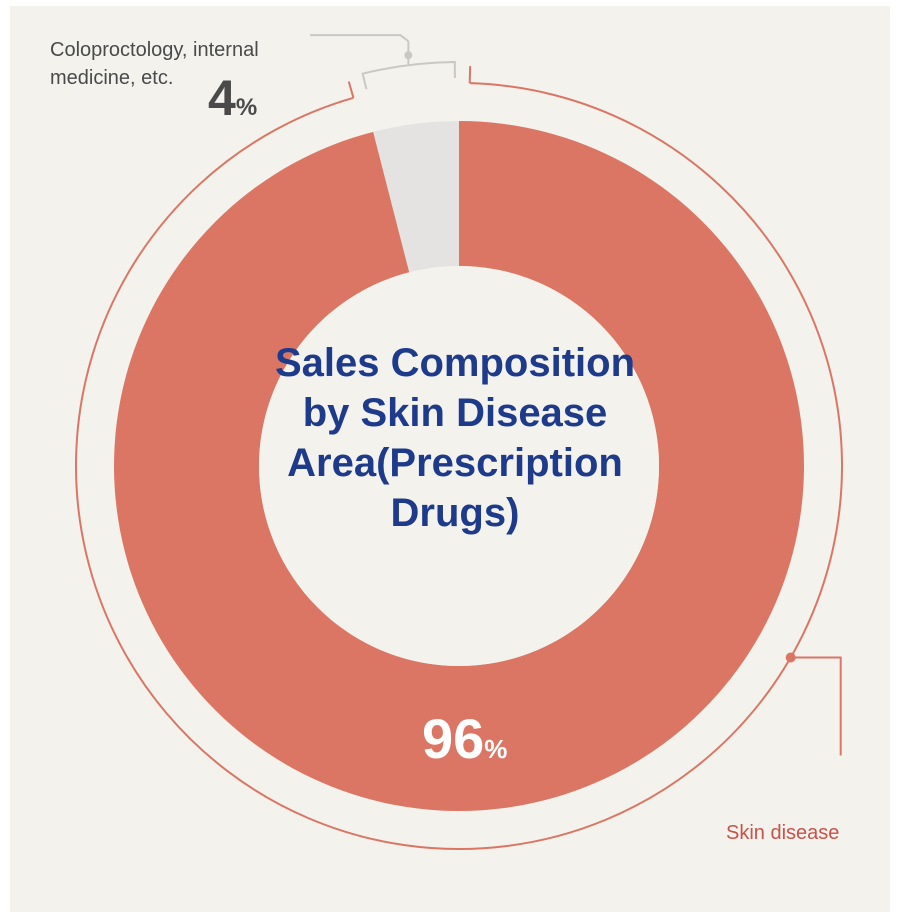 The height and width of the screenshot is (919, 899). I want to click on slice-label-other: Coloproctology, internal medicine, etc., so click(154, 64).